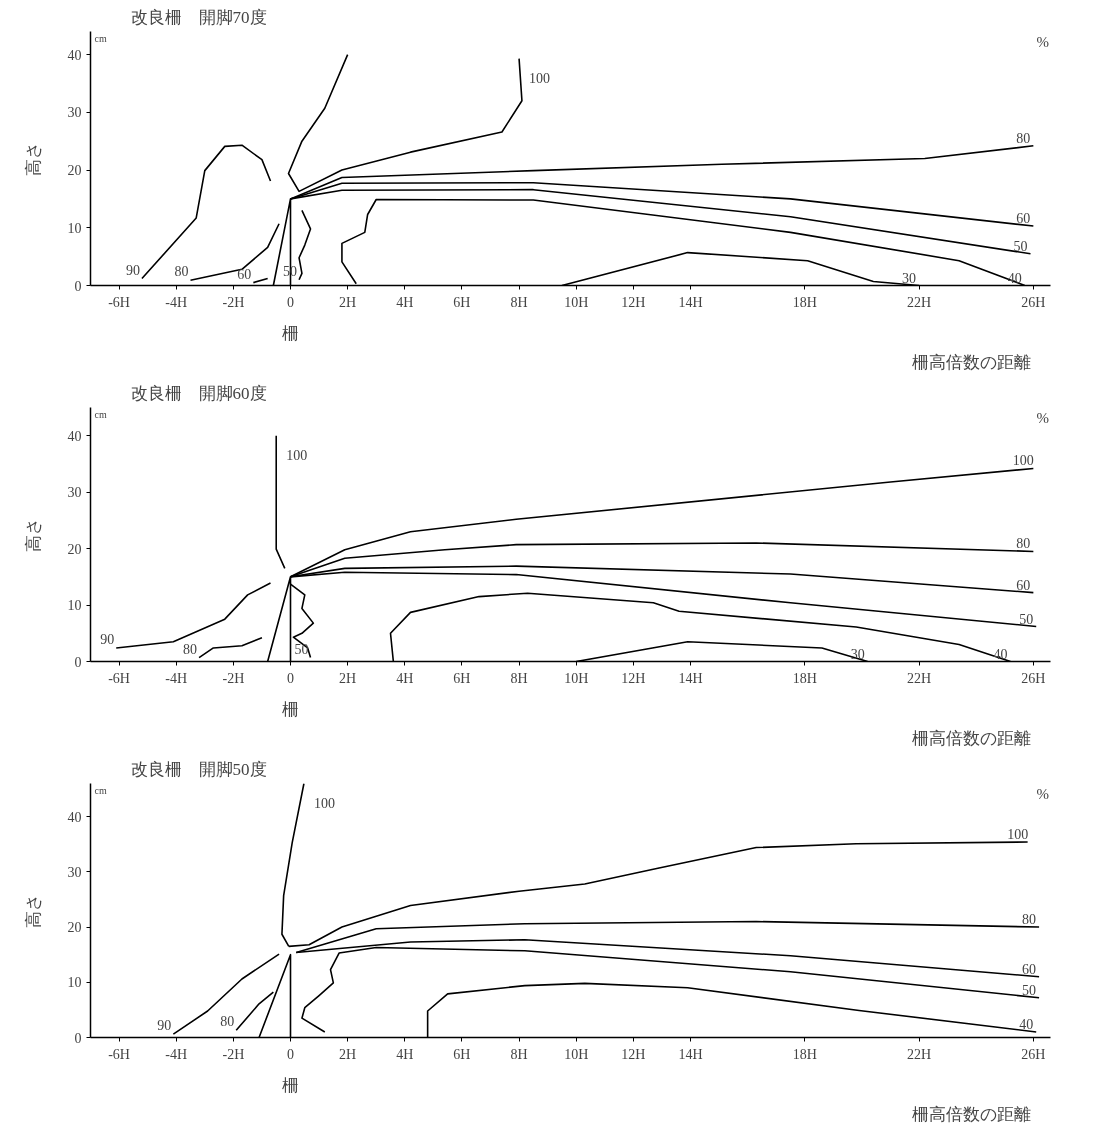  What do you see at coordinates (198, 17) in the screenshot?
I see `chart-title: 改良柵 開脚70度` at bounding box center [198, 17].